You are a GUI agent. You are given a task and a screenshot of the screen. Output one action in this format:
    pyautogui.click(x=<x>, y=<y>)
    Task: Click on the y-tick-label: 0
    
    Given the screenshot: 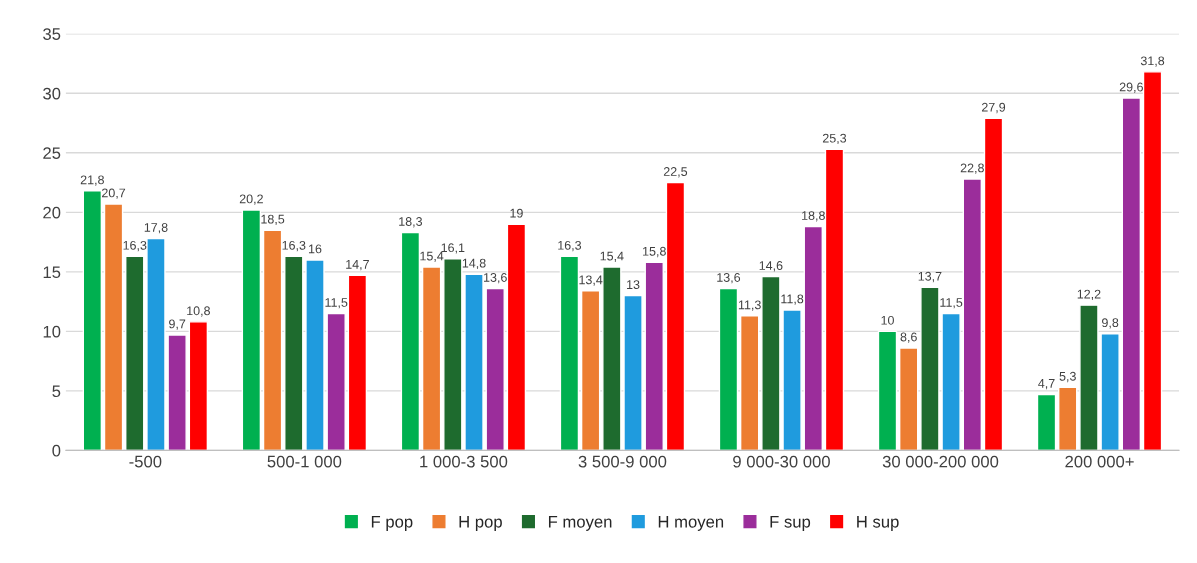 What is the action you would take?
    pyautogui.click(x=56, y=450)
    